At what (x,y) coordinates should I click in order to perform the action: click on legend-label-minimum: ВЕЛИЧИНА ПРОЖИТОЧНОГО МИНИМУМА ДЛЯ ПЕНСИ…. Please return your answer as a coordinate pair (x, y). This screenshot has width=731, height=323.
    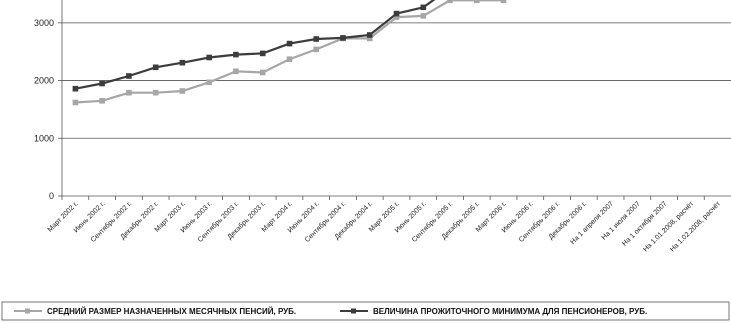
    Looking at the image, I should click on (510, 311).